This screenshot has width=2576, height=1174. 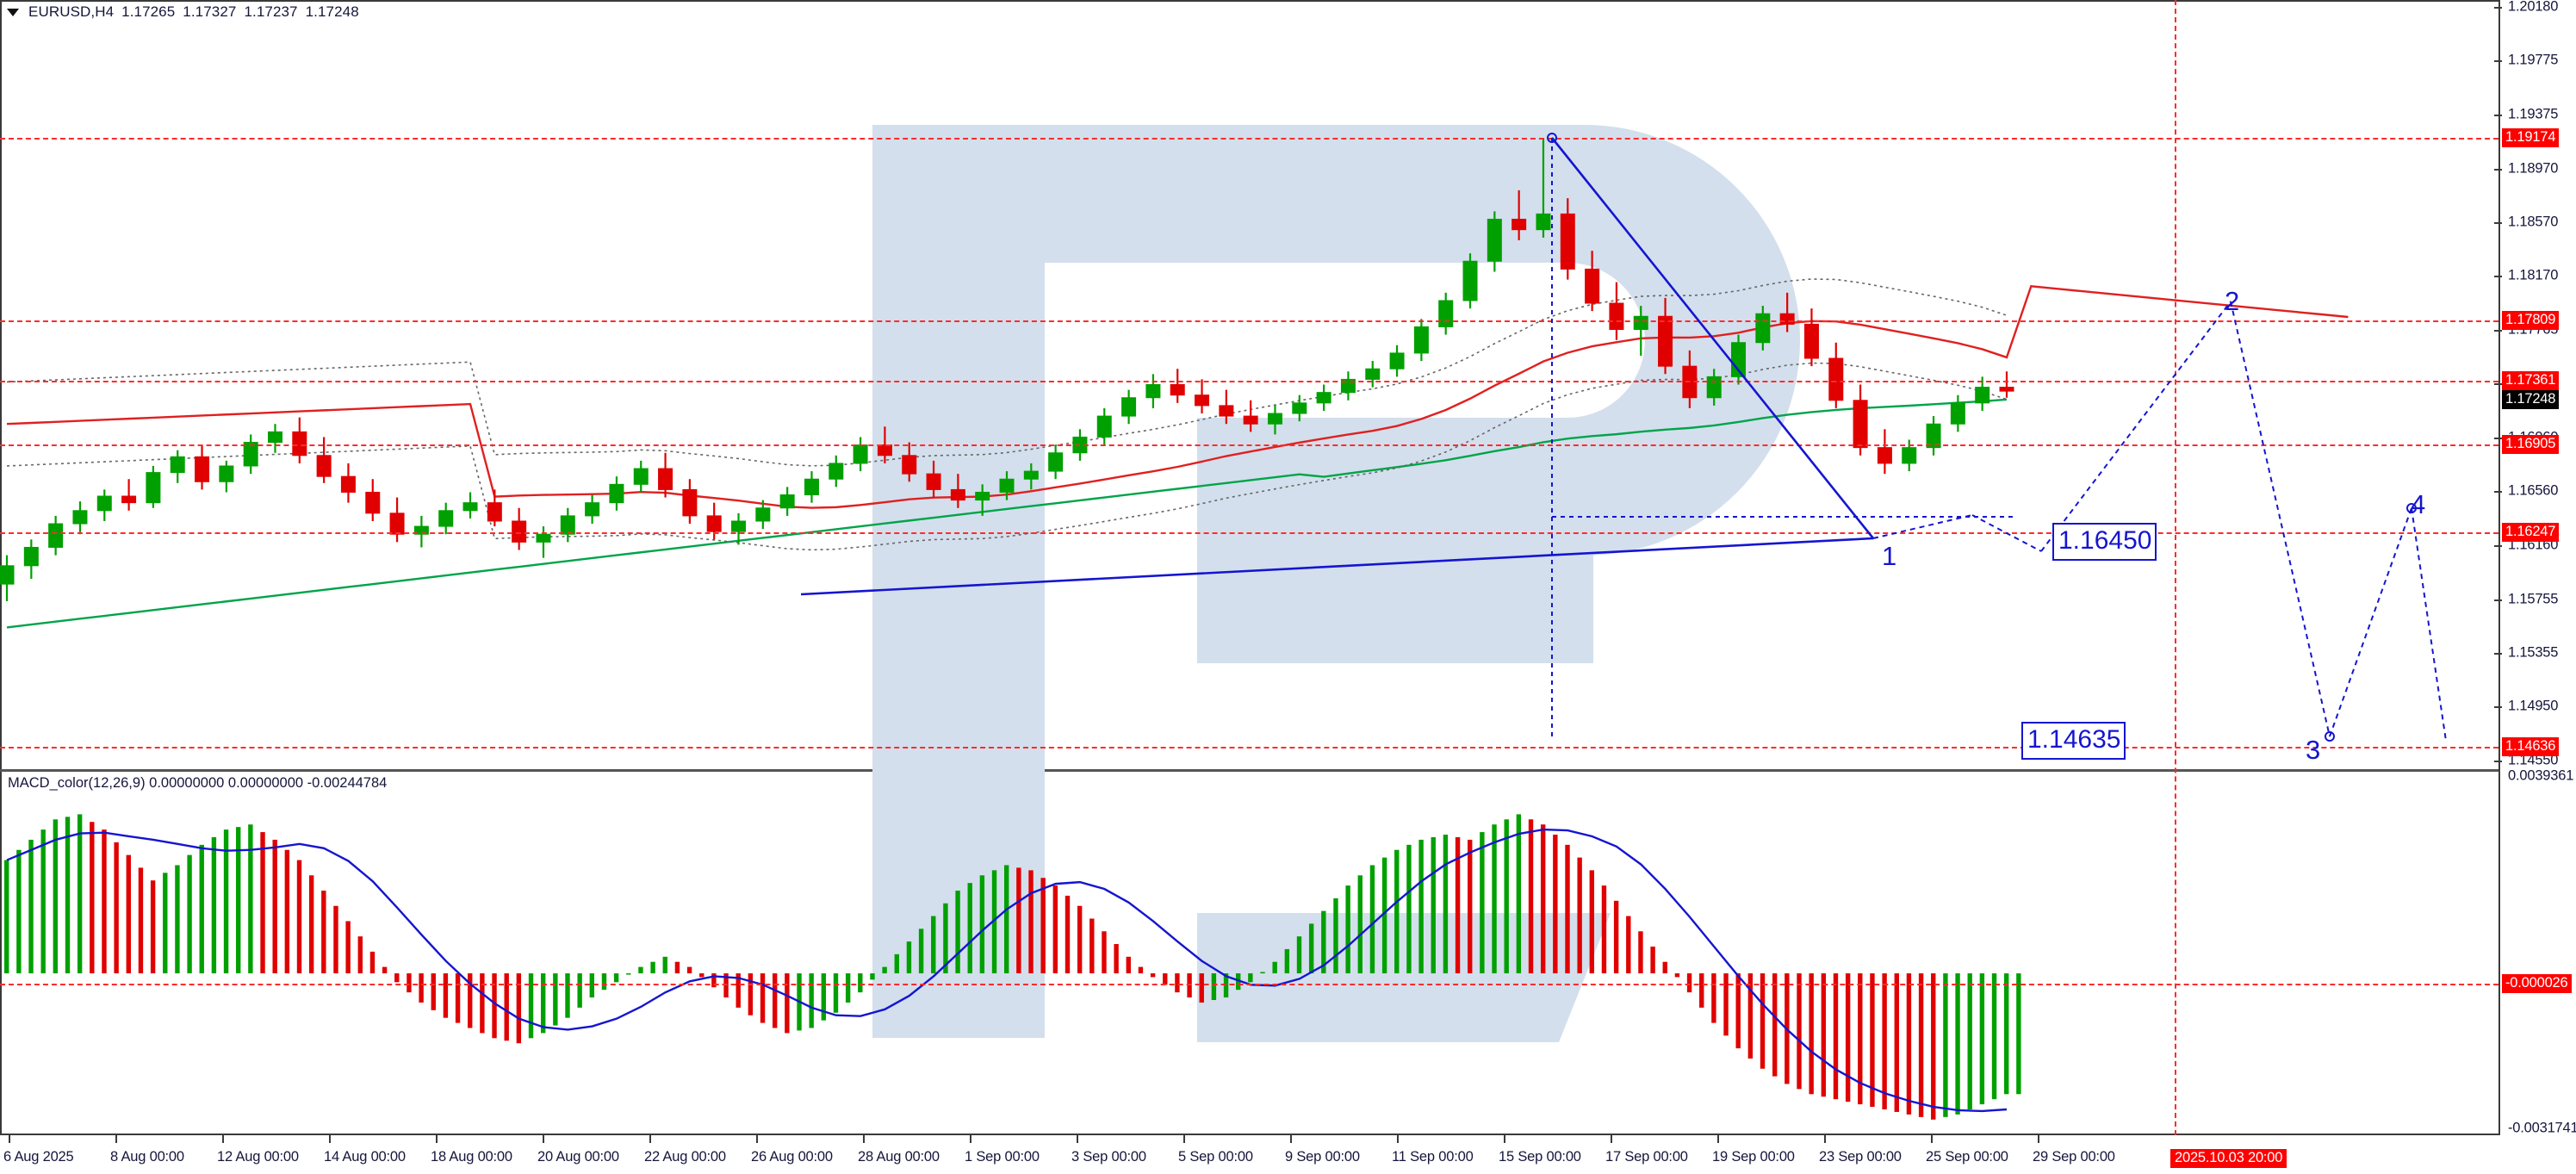 What do you see at coordinates (2531, 321) in the screenshot?
I see `price-tag: 1.17809` at bounding box center [2531, 321].